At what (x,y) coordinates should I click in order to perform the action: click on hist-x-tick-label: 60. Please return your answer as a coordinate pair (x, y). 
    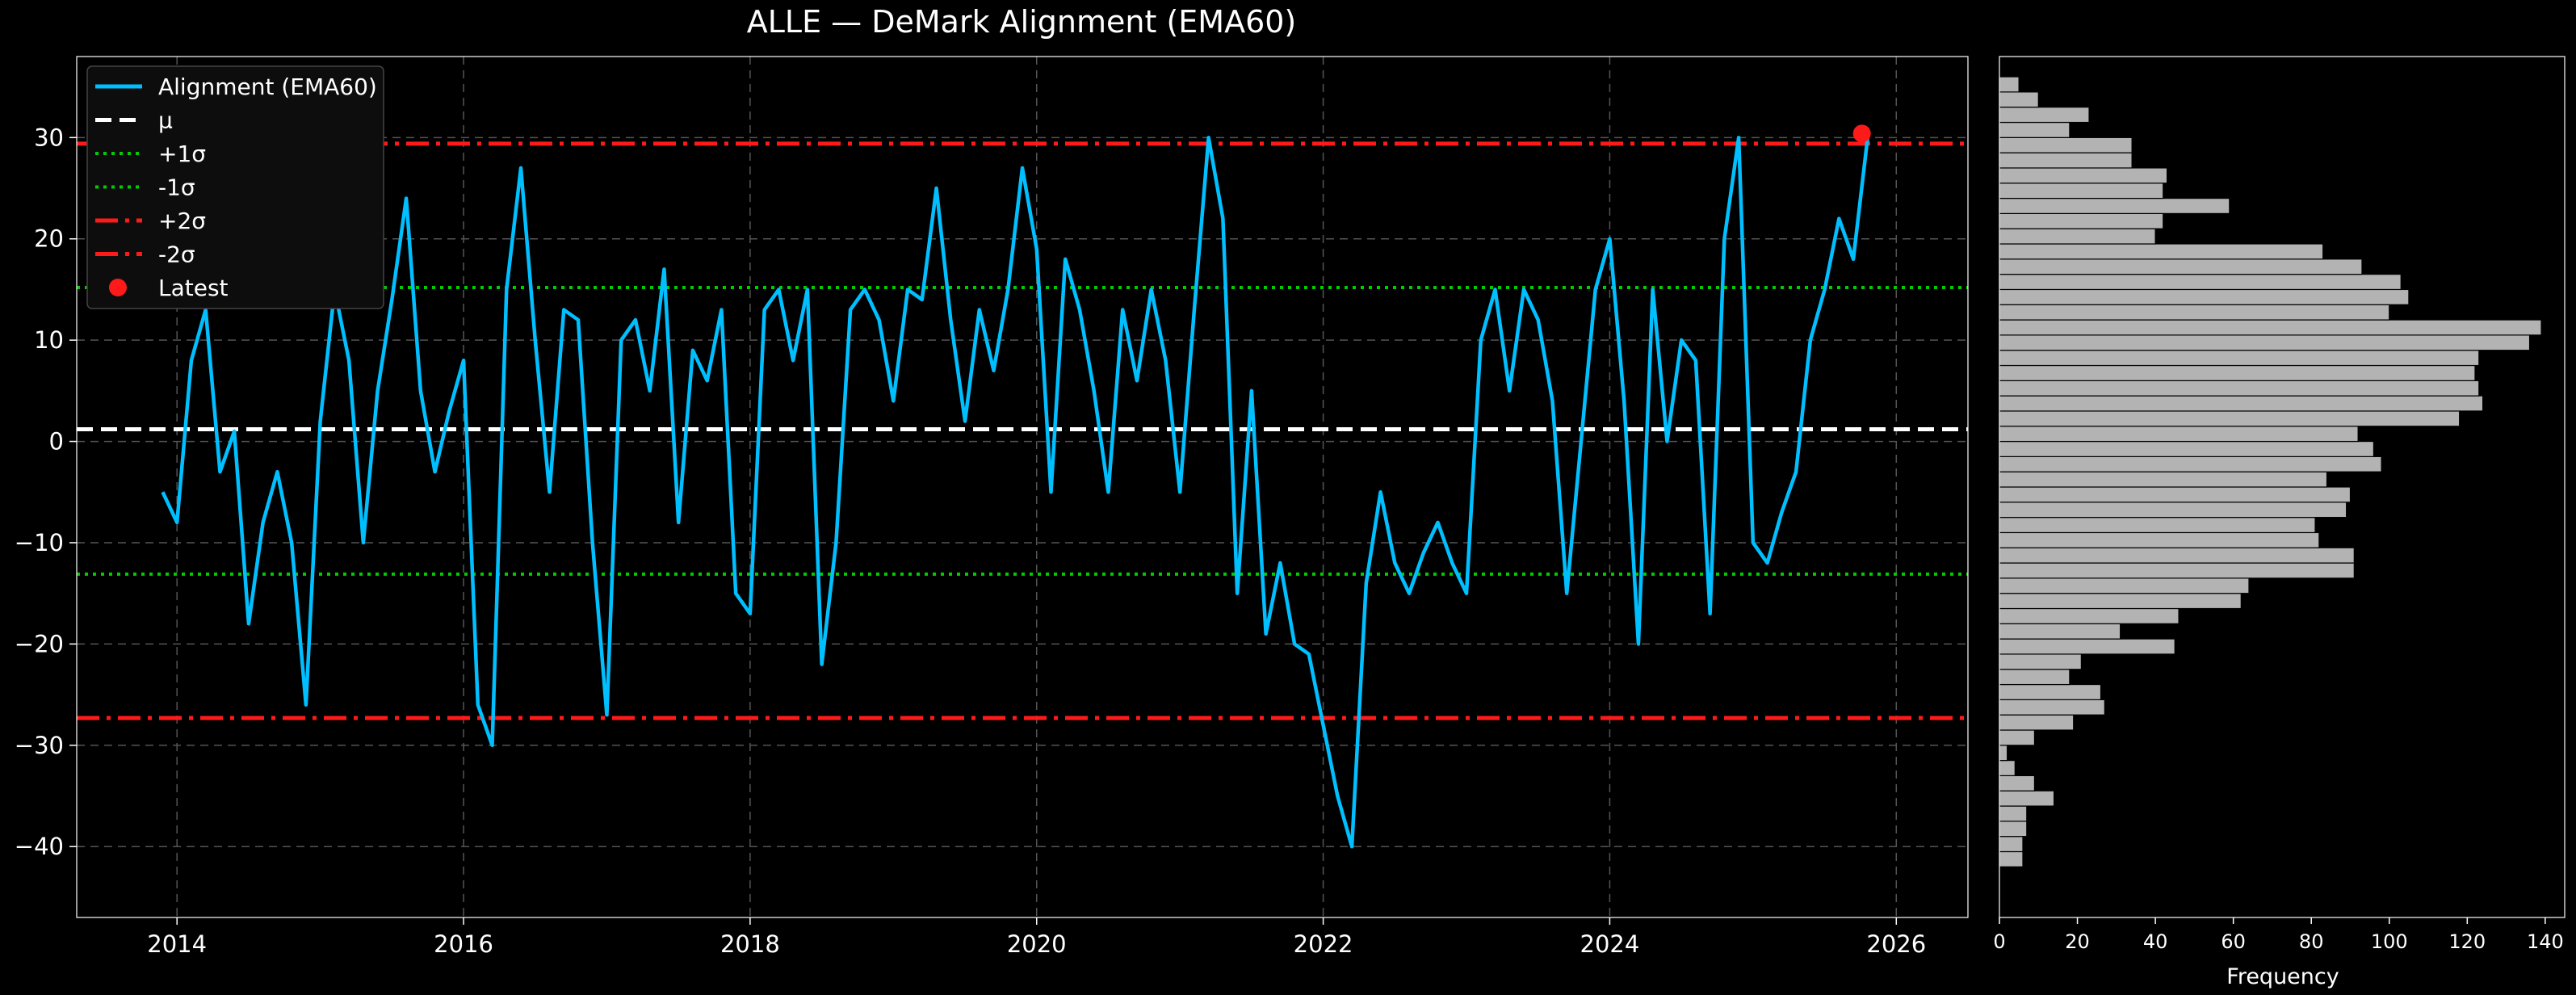
    Looking at the image, I should click on (2233, 941).